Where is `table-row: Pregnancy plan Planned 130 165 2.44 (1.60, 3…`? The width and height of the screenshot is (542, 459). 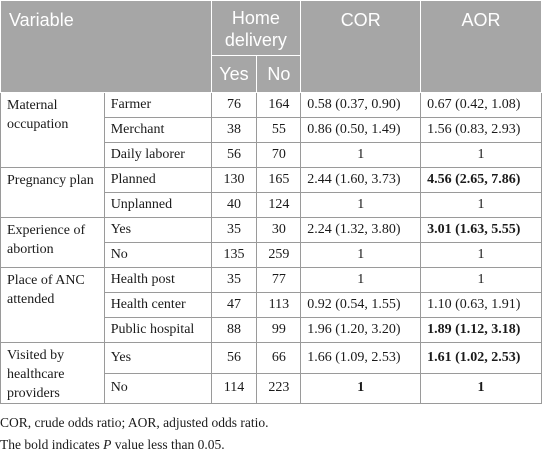 table-row: Pregnancy plan Planned 130 165 2.44 (1.60, 3… is located at coordinates (271, 192).